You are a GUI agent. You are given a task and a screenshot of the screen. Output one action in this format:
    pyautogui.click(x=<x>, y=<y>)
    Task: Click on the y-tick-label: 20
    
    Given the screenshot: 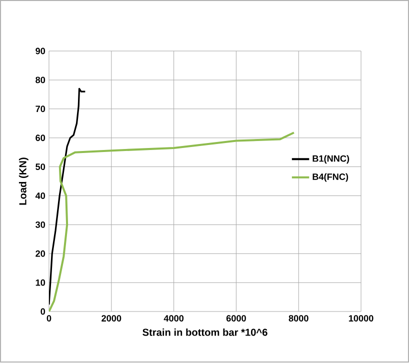 What is the action you would take?
    pyautogui.click(x=41, y=254)
    